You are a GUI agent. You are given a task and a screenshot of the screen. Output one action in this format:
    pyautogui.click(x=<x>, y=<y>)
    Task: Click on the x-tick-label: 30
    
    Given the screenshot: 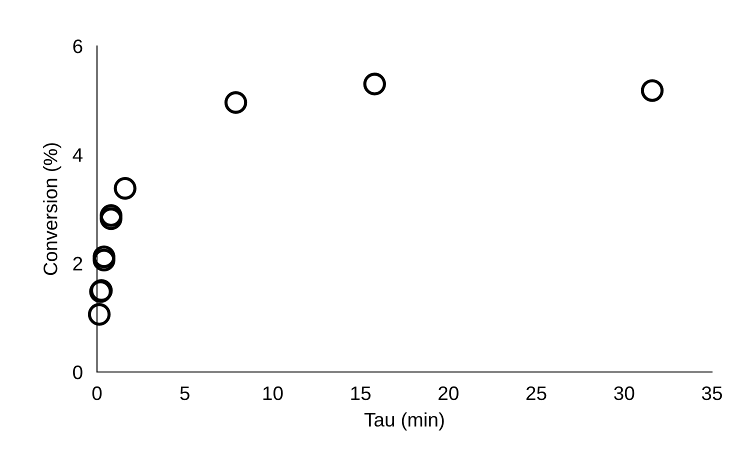 What is the action you would take?
    pyautogui.click(x=624, y=393)
    